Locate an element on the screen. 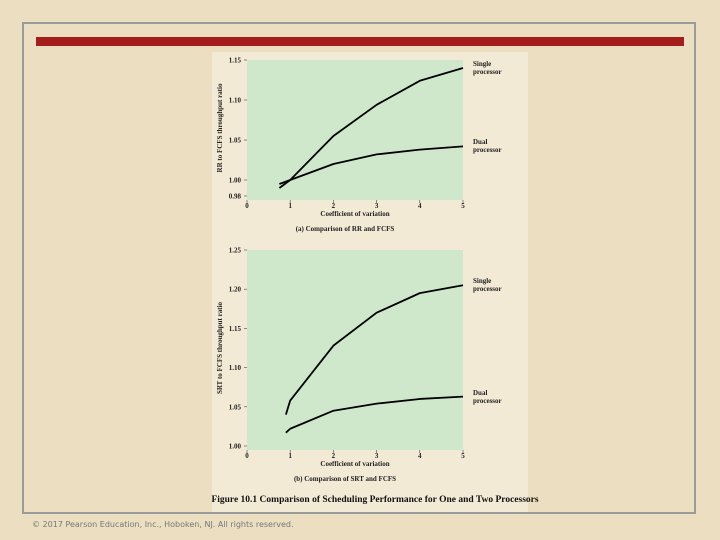  y-axis-label: RR to FCFS throughput ratio is located at coordinates (220, 127).